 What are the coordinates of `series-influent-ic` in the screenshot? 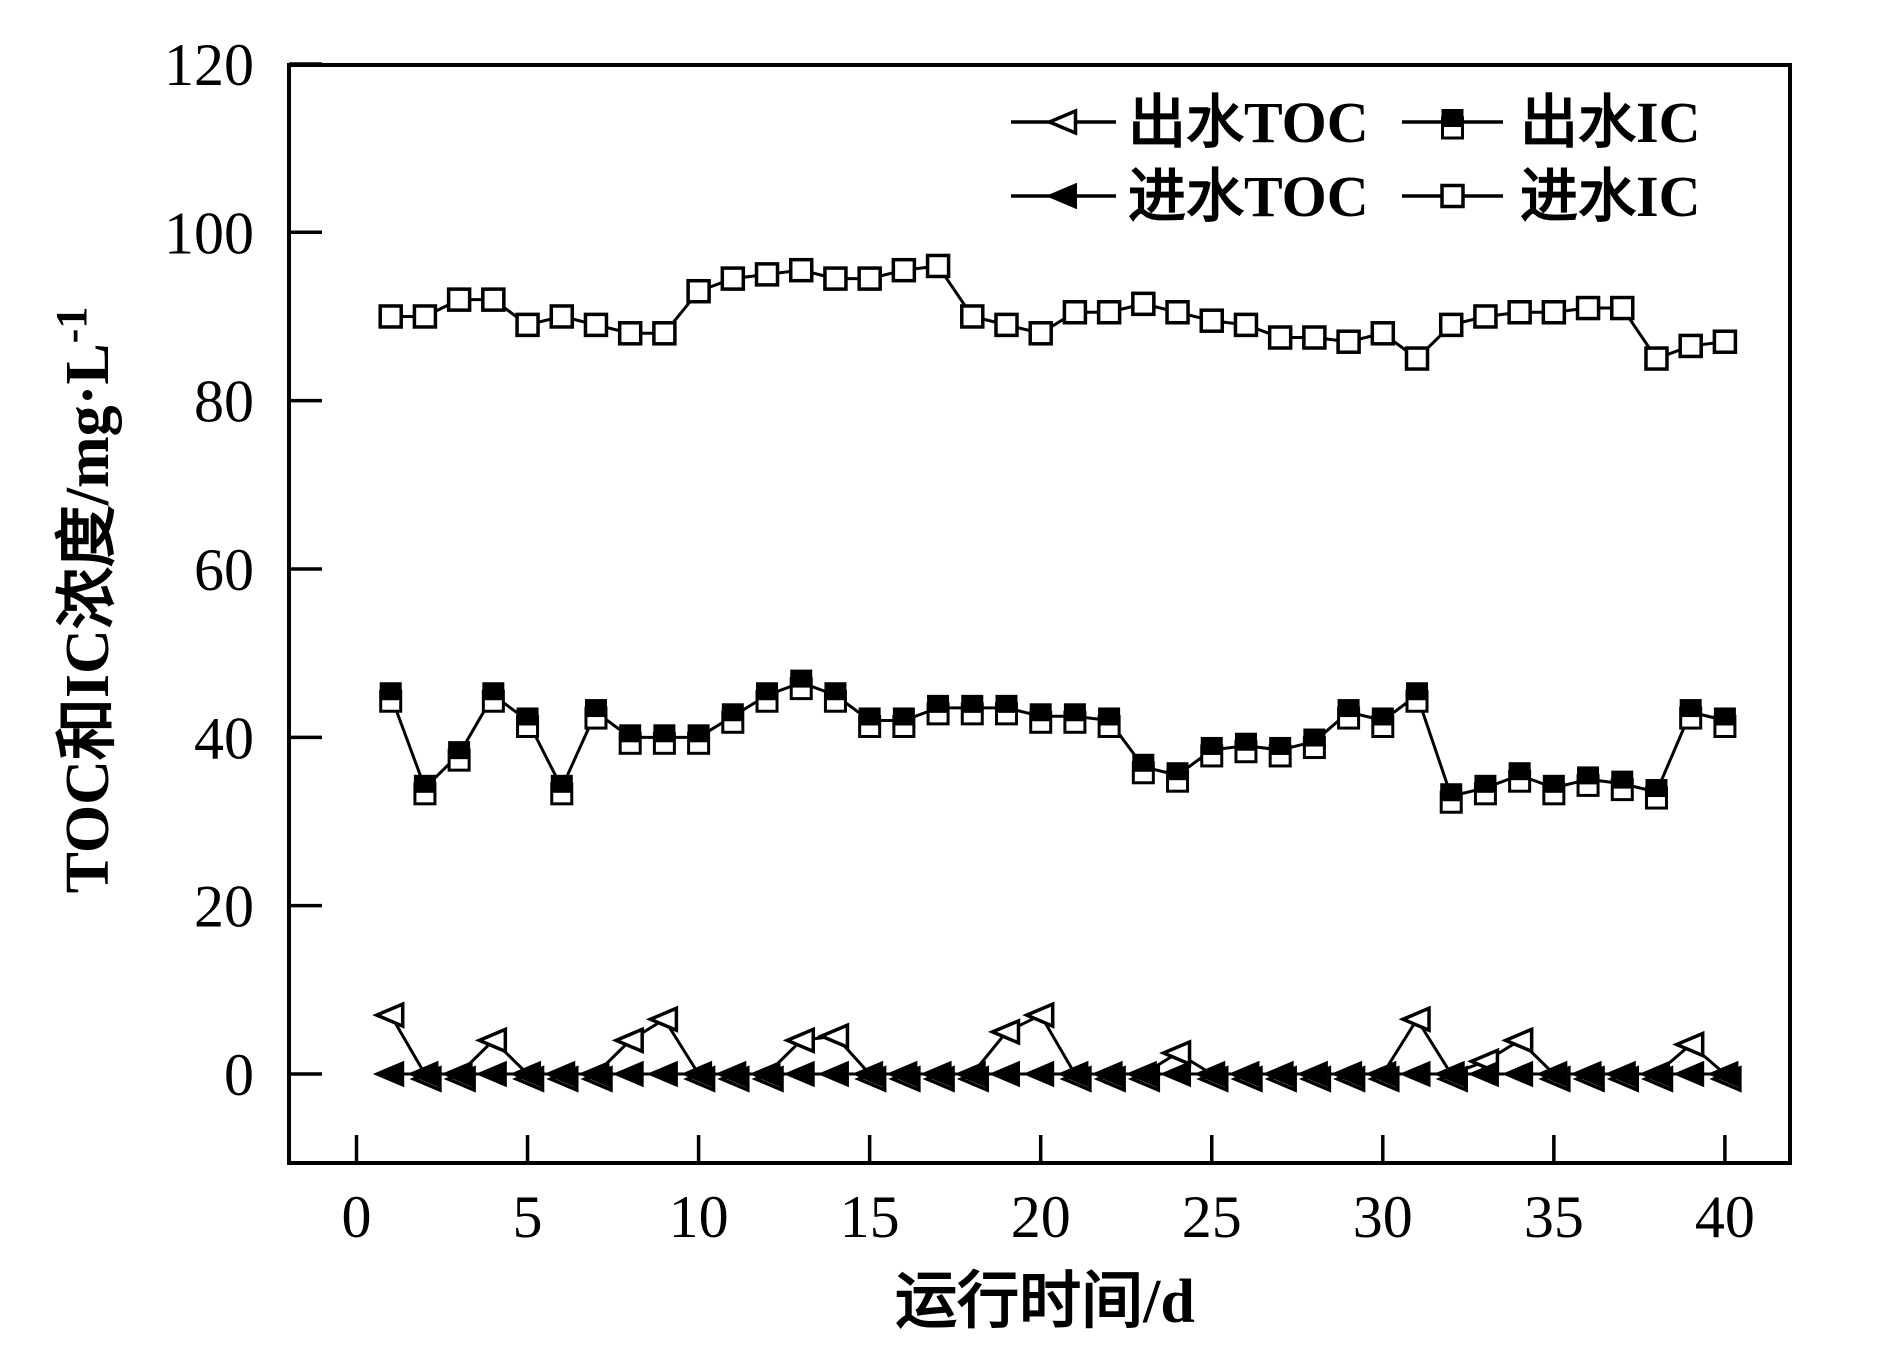 It's located at (1058, 312).